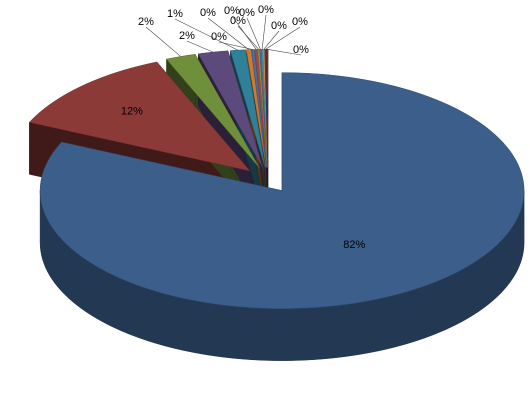 This screenshot has height=404, width=530. Describe the element at coordinates (175, 14) in the screenshot. I see `data-label: 1%` at that location.